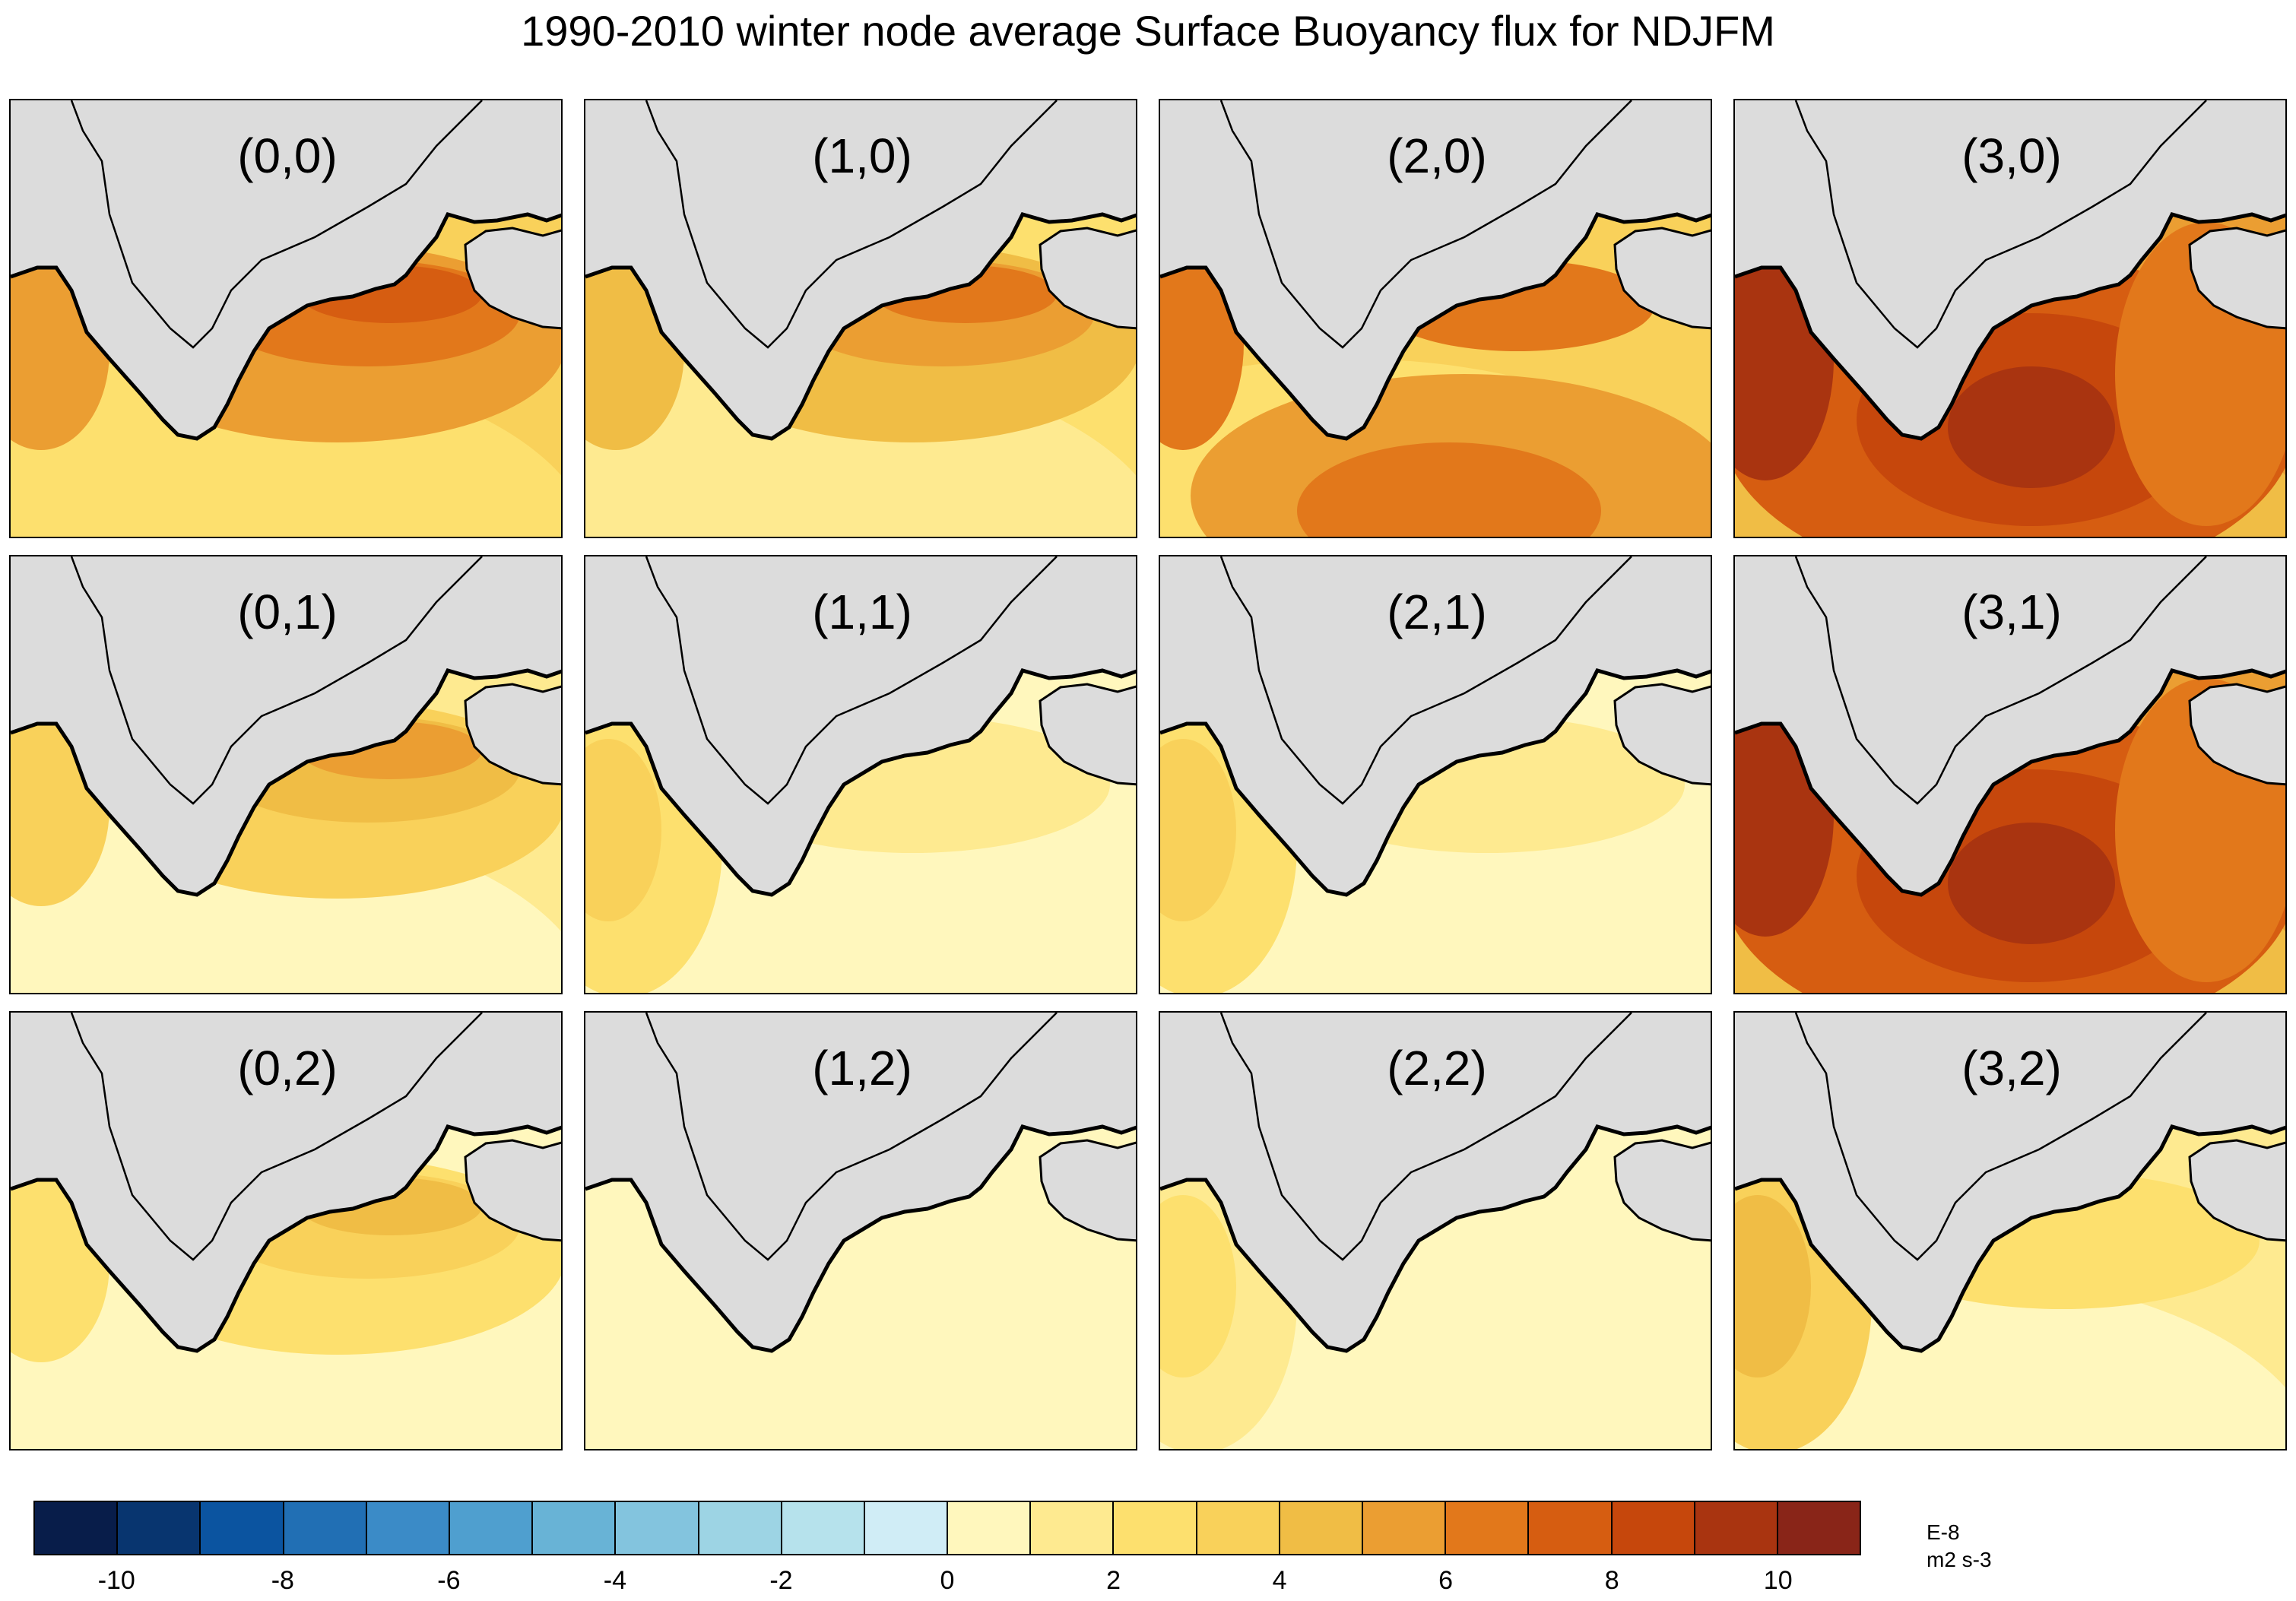  I want to click on colorbar-tick-label: 8, so click(1611, 1580).